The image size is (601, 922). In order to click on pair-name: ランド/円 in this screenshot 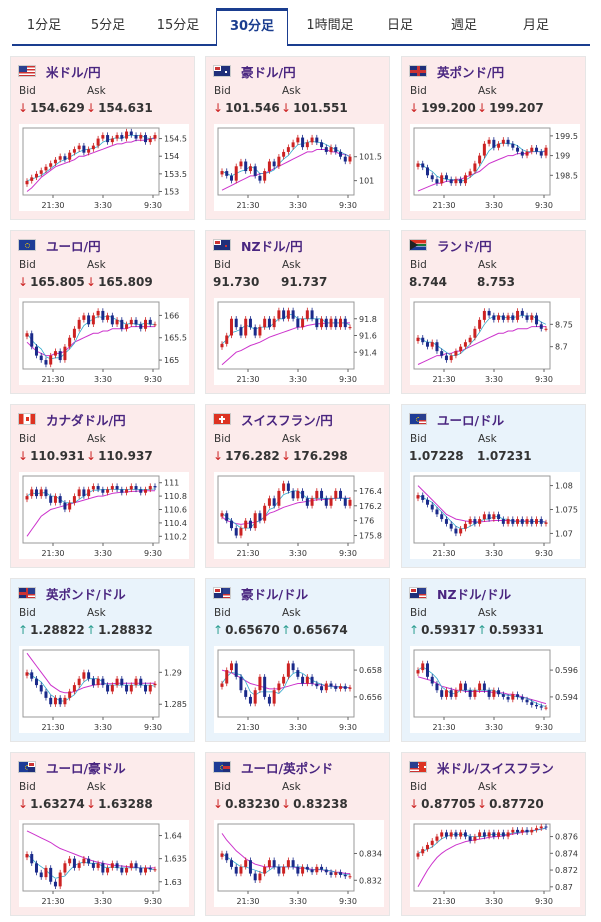, I will do `click(464, 246)`.